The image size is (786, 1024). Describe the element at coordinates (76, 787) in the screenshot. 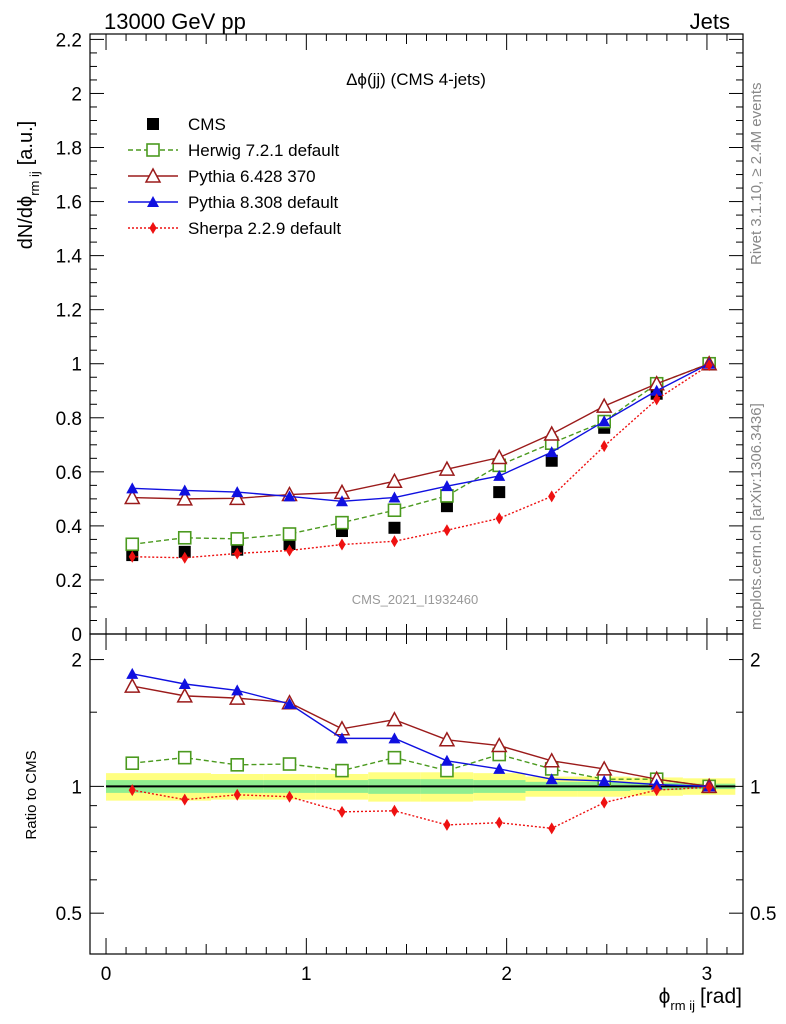

I see `ratio-ytick-label: 1` at that location.